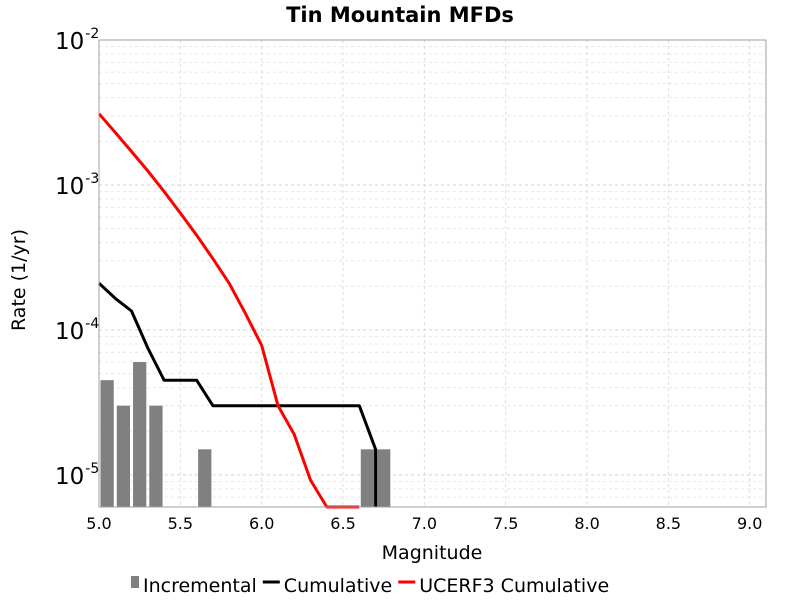 The height and width of the screenshot is (600, 800). What do you see at coordinates (245, 434) in the screenshot?
I see `incremental-bars` at bounding box center [245, 434].